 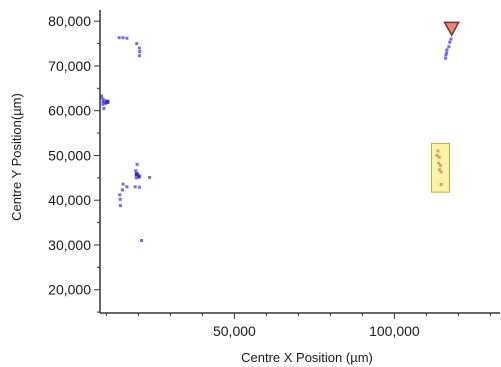 I want to click on x-tick-label: 100,000, so click(x=394, y=331).